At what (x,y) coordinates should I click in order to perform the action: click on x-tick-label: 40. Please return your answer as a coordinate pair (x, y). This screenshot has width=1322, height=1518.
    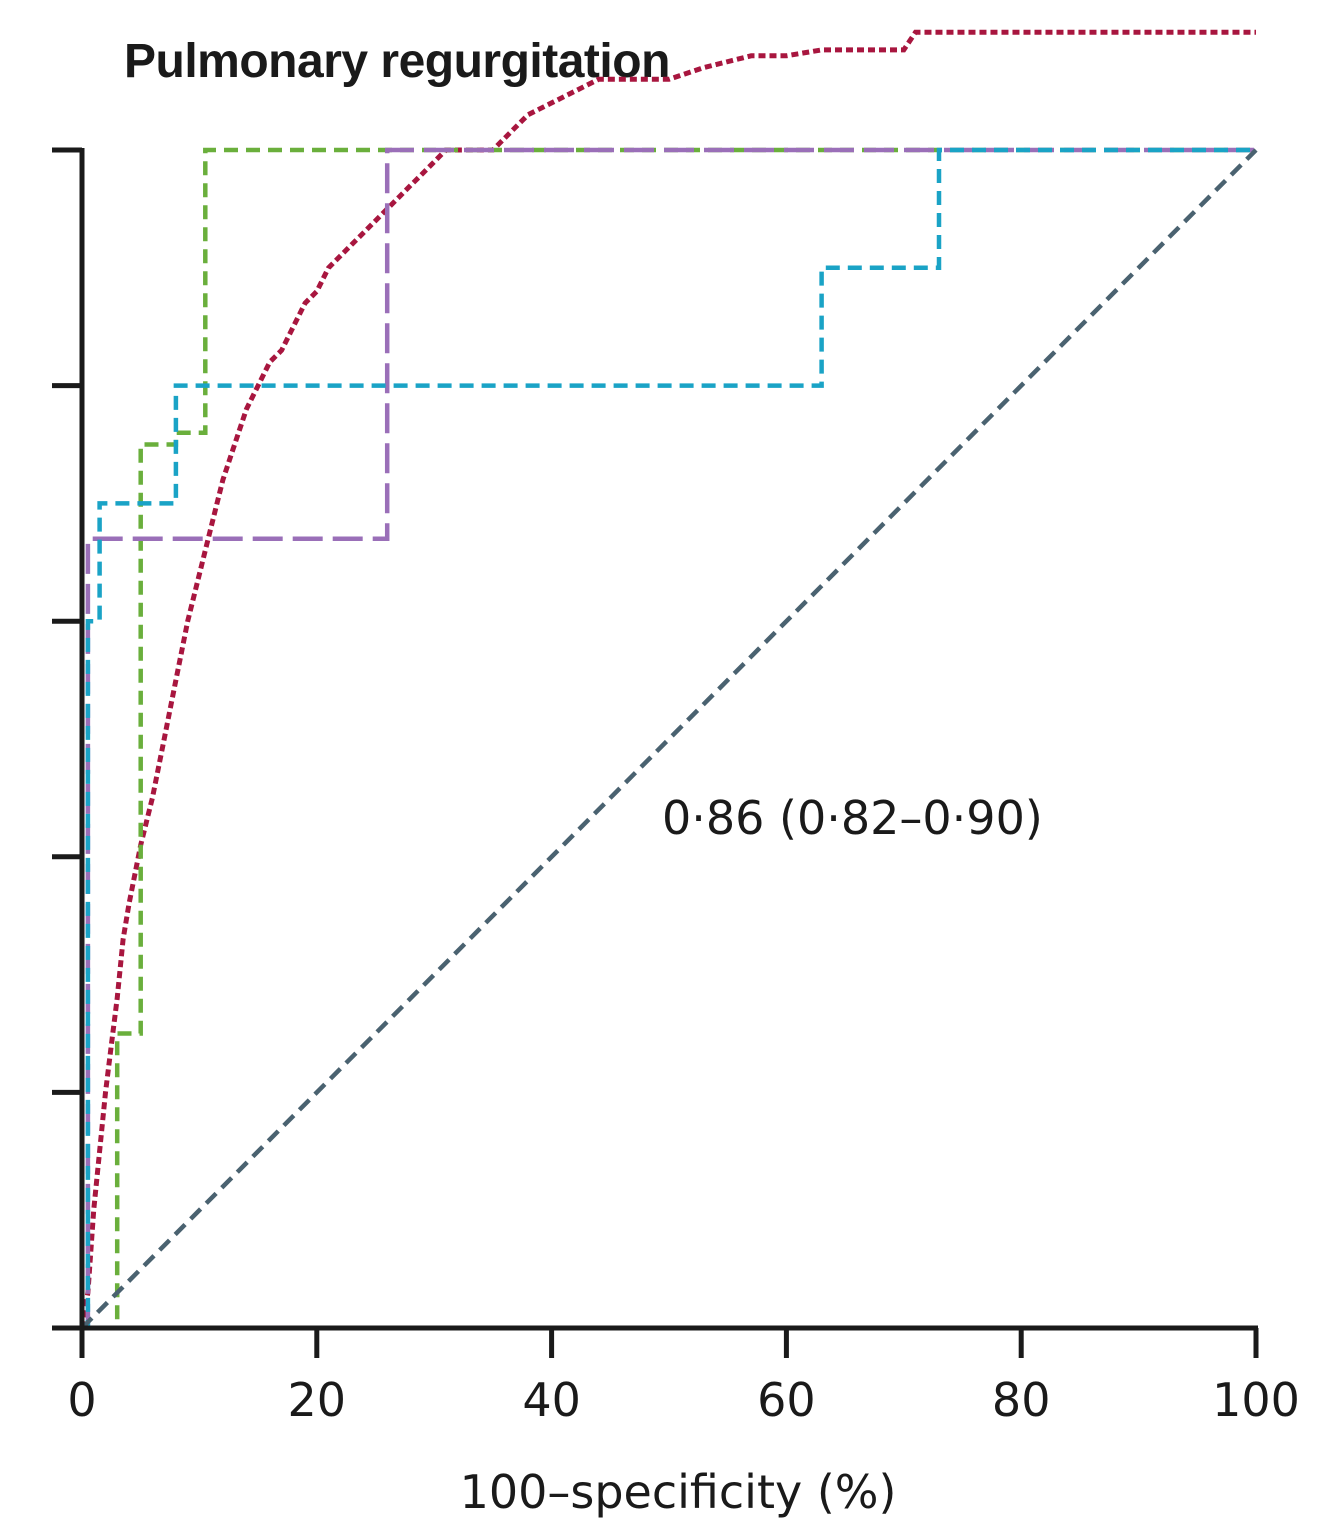
    Looking at the image, I should click on (551, 1400).